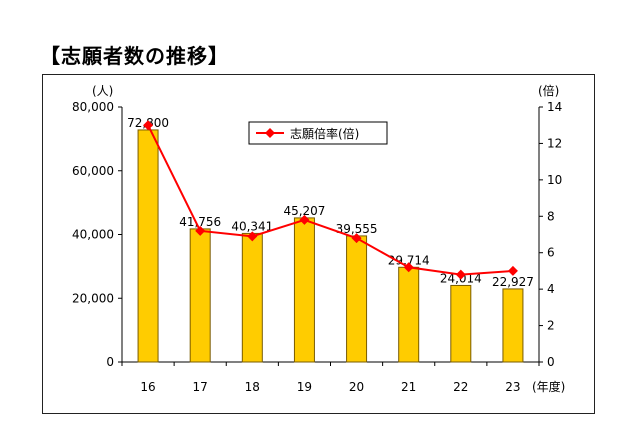 This screenshot has width=640, height=426. I want to click on y-right-tick-label: 14, so click(554, 107).